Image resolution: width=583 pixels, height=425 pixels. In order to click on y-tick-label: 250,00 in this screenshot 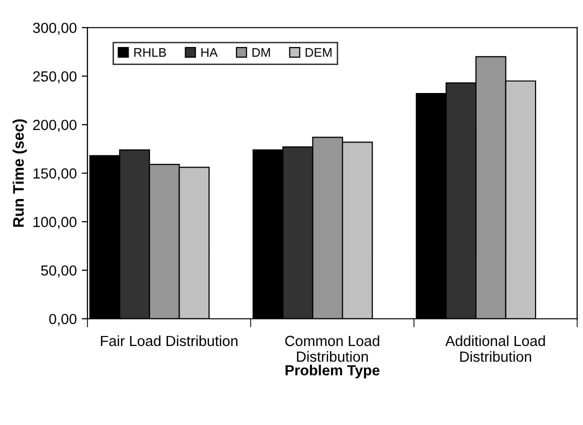, I will do `click(54, 77)`.